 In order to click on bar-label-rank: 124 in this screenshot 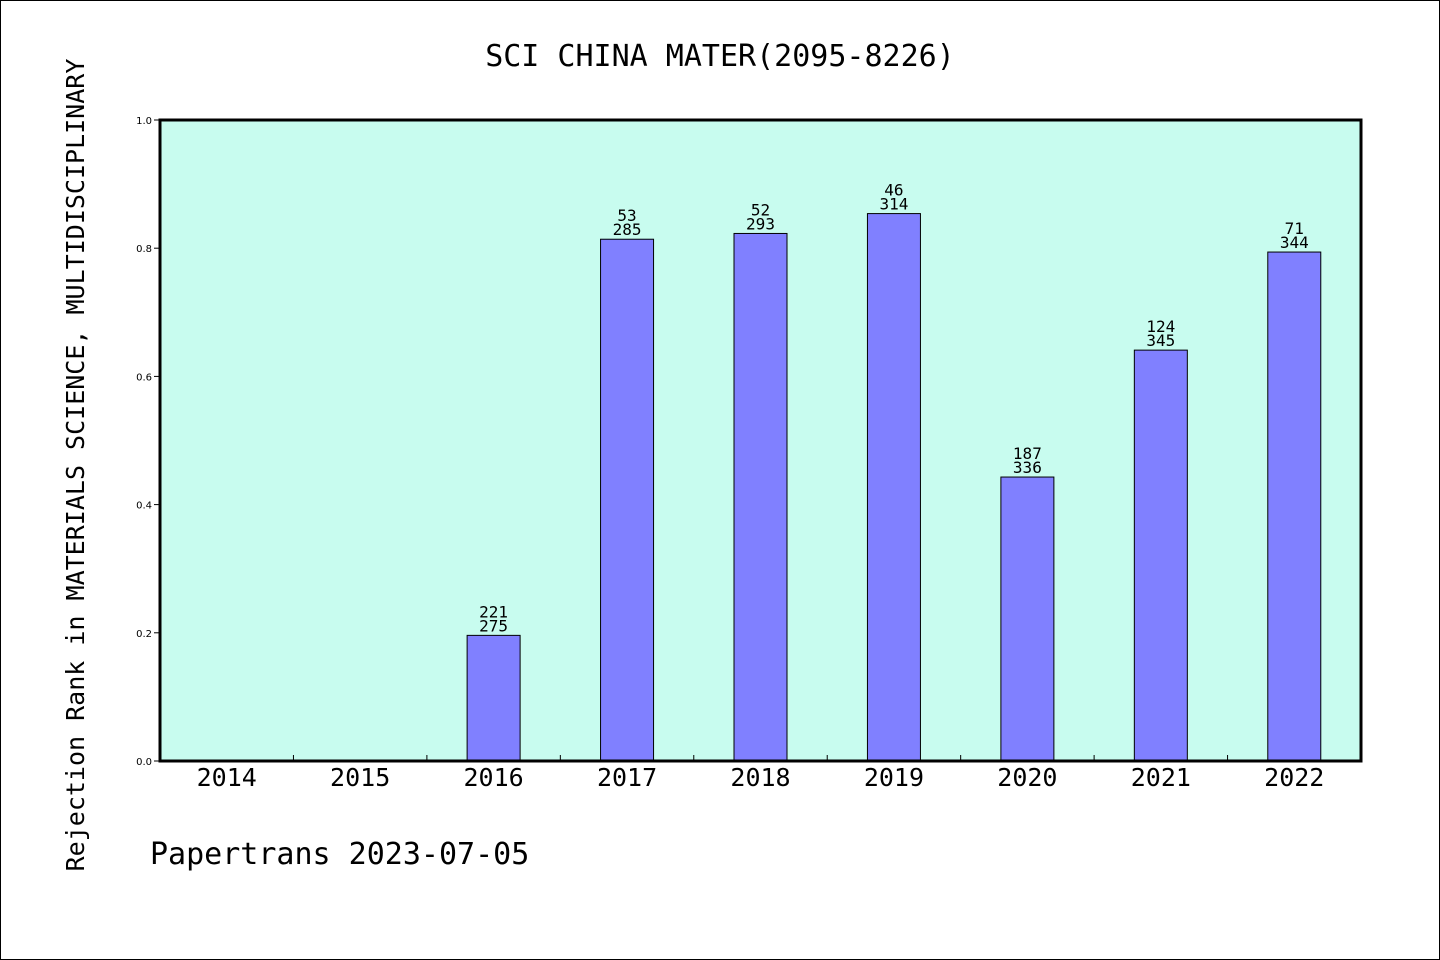, I will do `click(1160, 326)`.